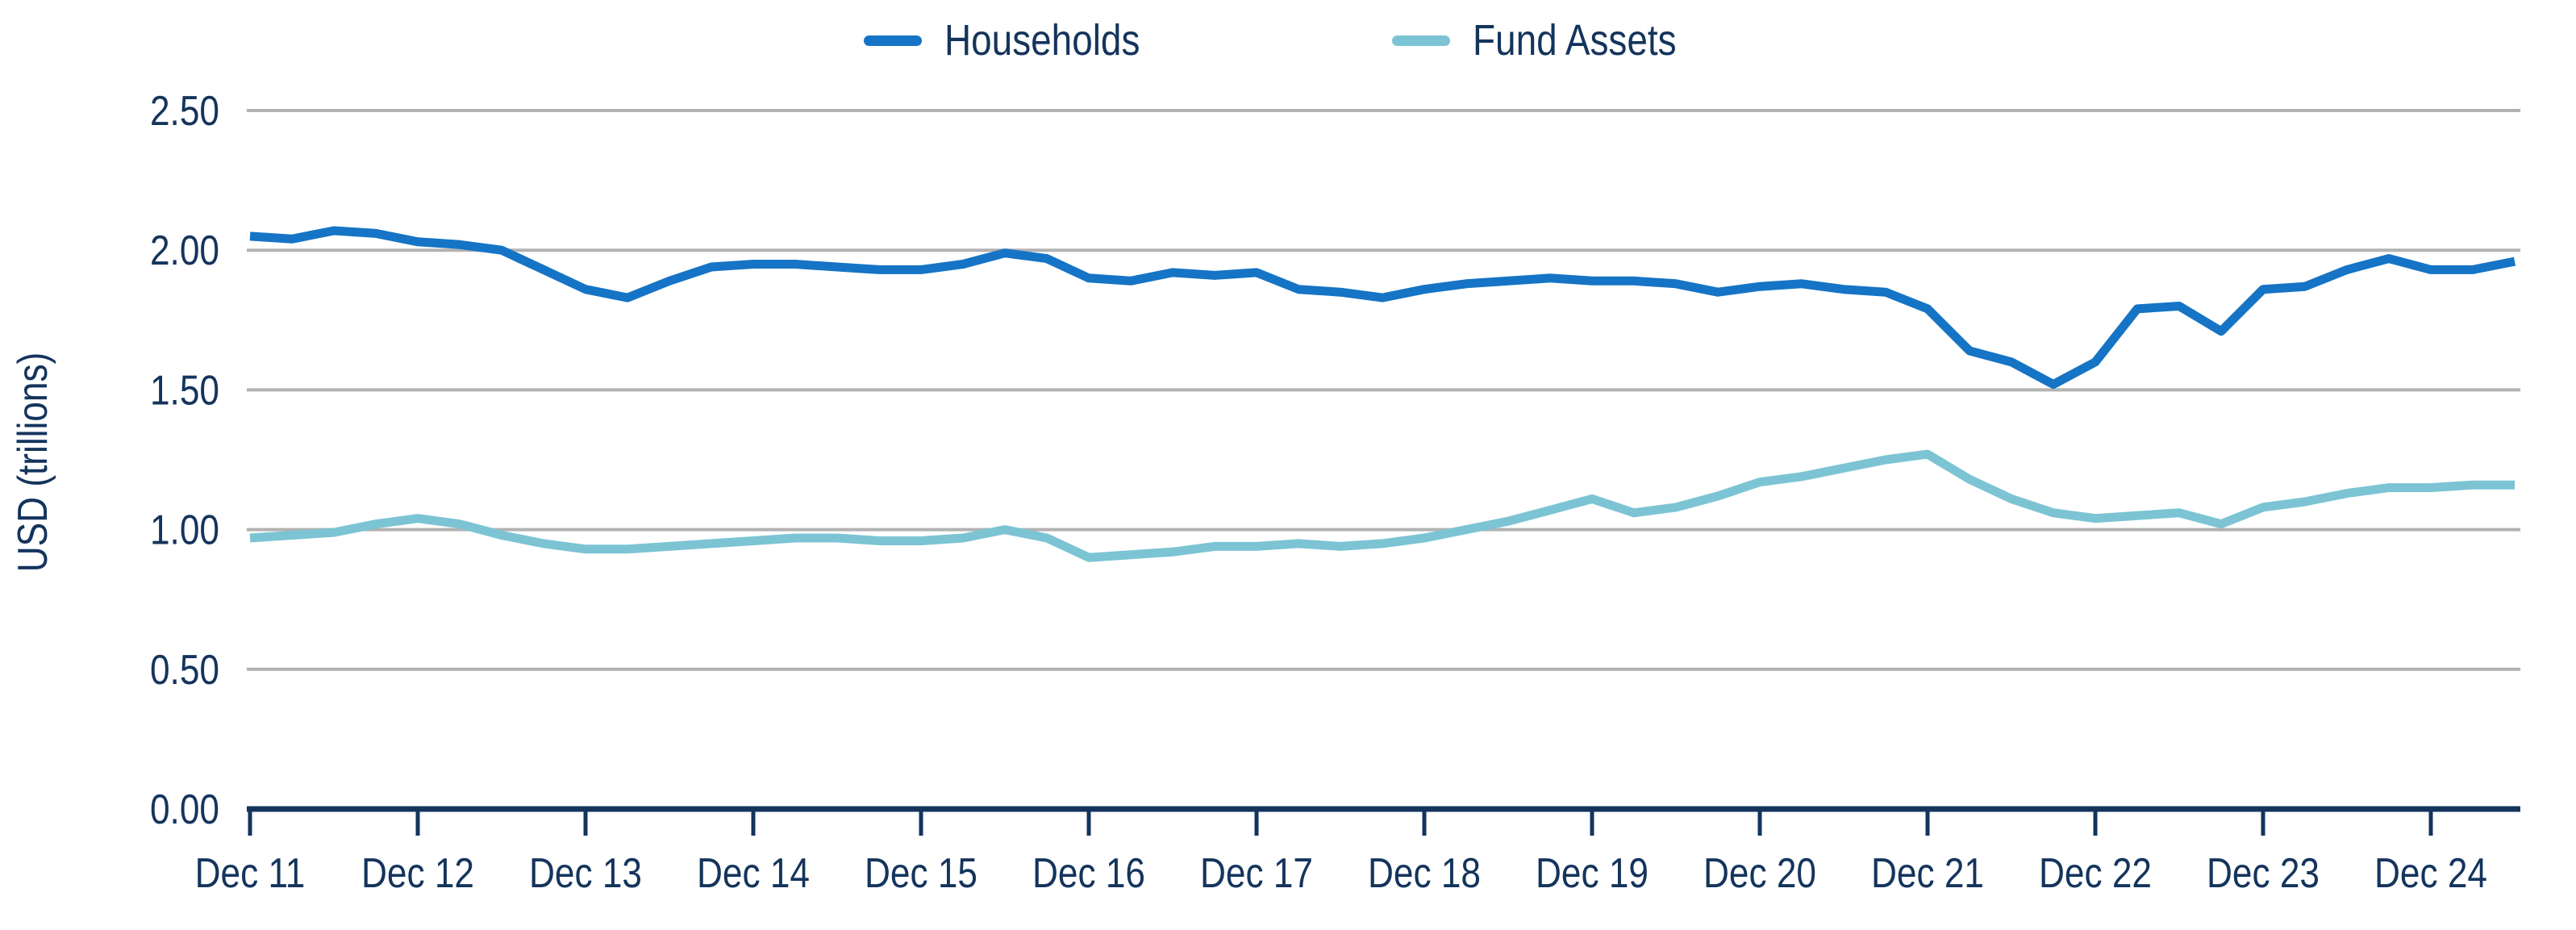 This screenshot has height=930, width=2576. Describe the element at coordinates (1575, 40) in the screenshot. I see `fund-assets-legend-label: Fund Assets` at that location.